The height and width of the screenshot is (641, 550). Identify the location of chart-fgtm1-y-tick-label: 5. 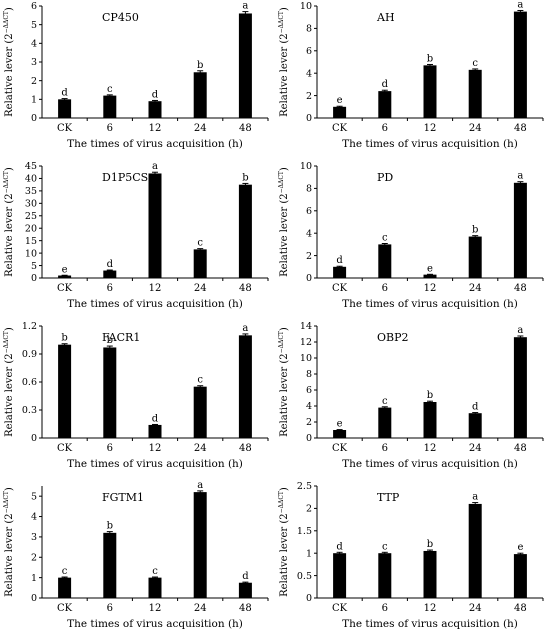
(34, 496).